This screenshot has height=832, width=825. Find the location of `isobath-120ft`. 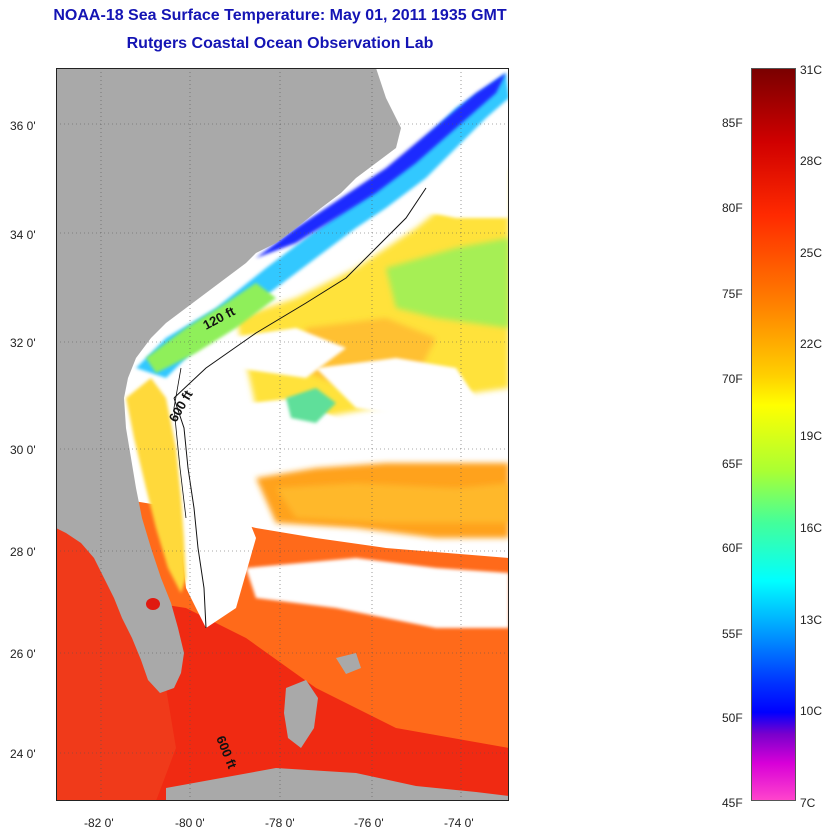

isobath-120ft is located at coordinates (300, 293).